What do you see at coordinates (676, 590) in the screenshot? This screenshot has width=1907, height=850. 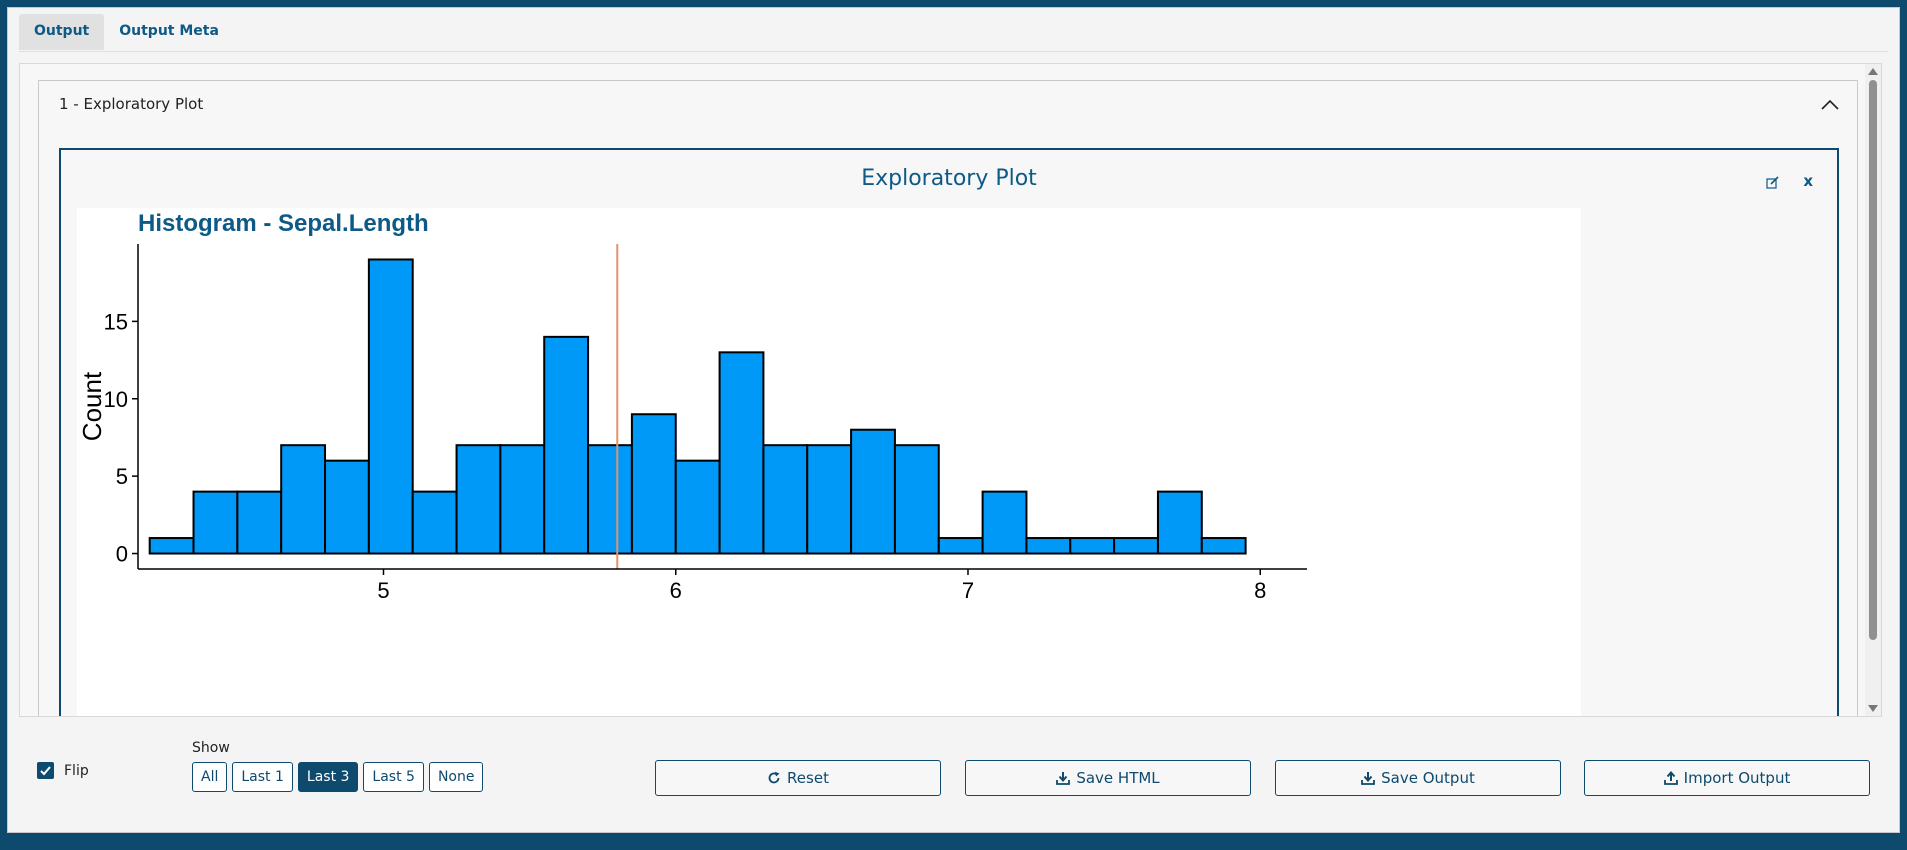 I see `x-tick-label-6: 6` at bounding box center [676, 590].